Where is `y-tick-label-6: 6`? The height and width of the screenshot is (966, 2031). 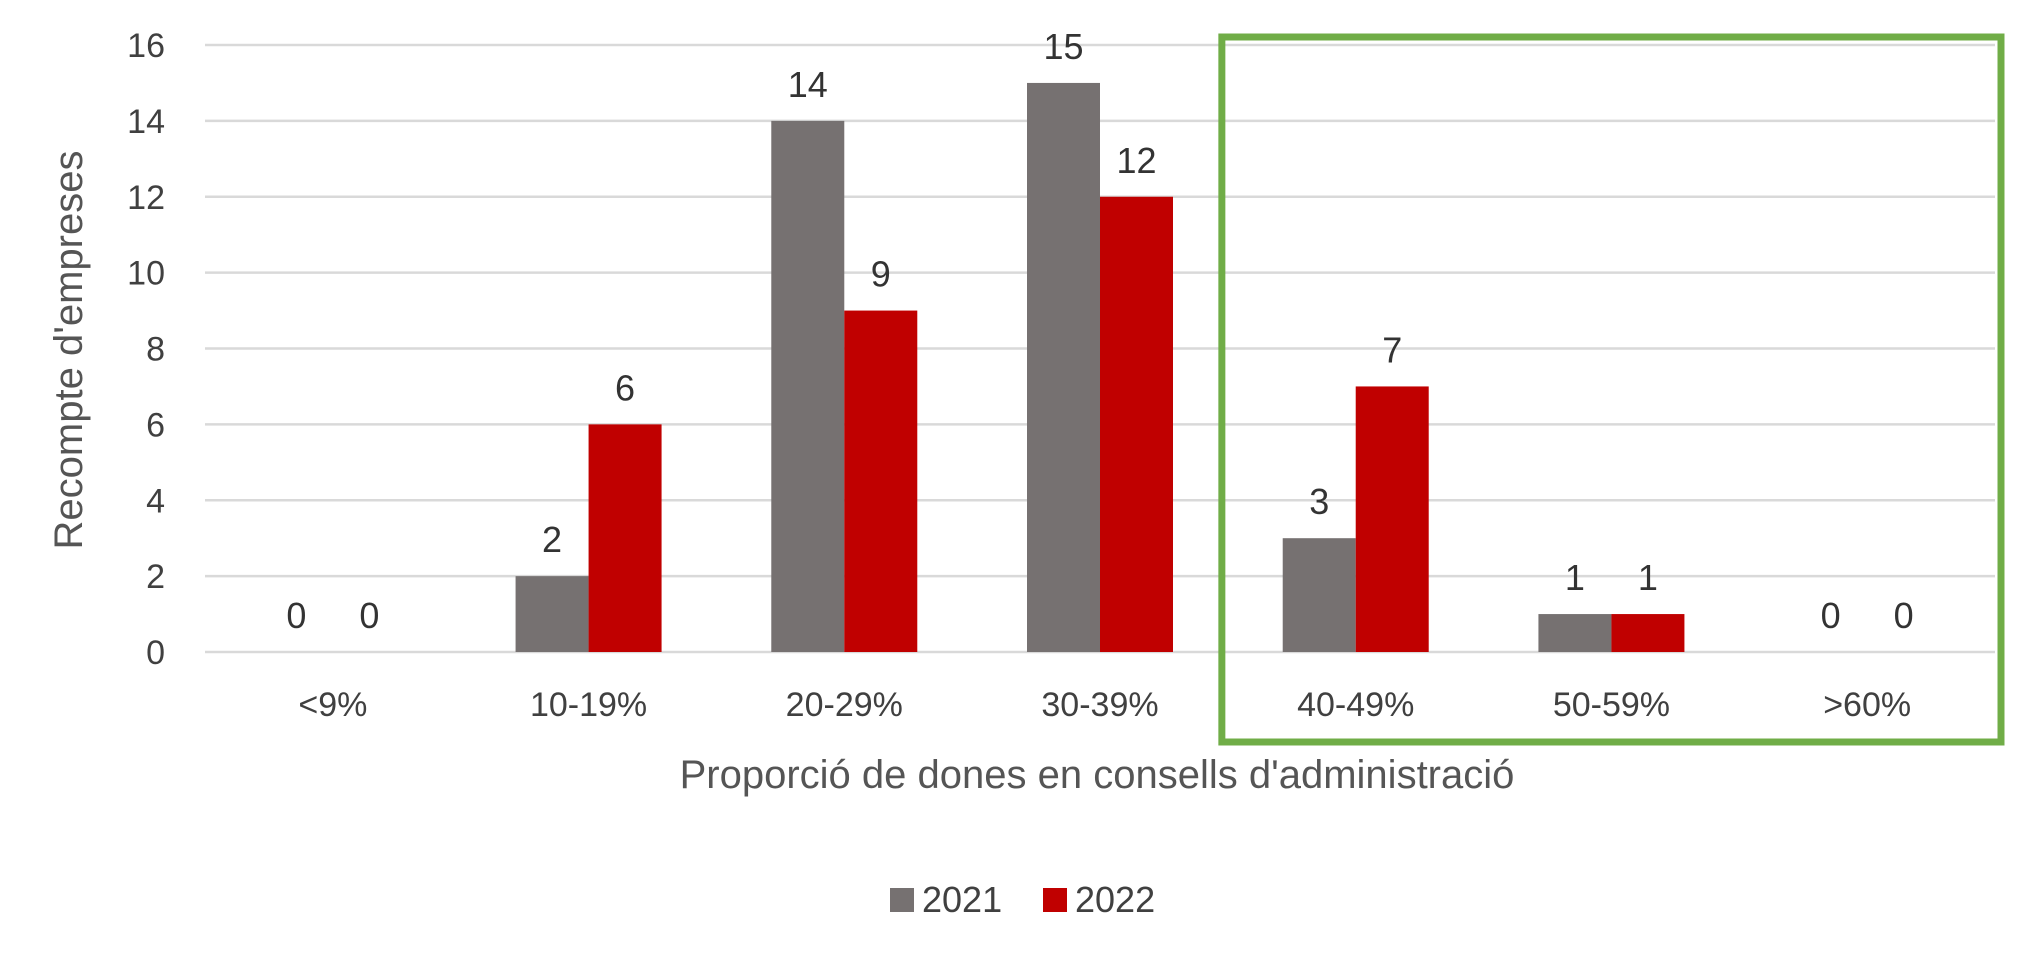
y-tick-label-6: 6 is located at coordinates (155, 425).